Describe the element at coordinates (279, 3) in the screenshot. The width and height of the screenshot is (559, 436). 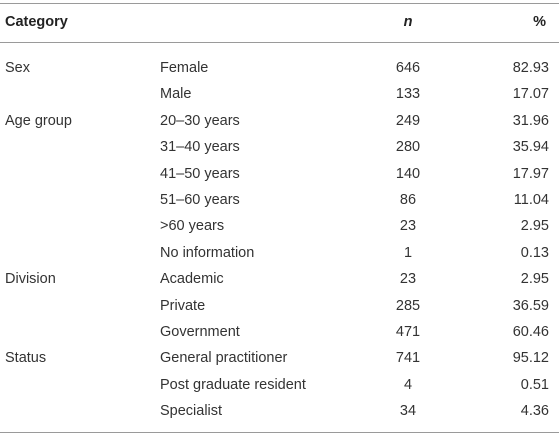
I see `top-rule` at that location.